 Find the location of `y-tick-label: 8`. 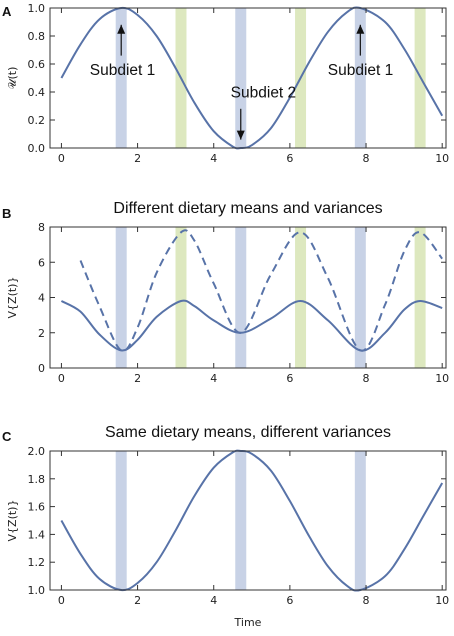

y-tick-label: 8 is located at coordinates (41, 227).